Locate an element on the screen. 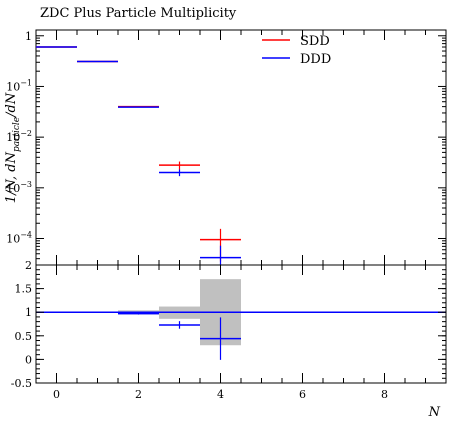 This screenshot has width=461, height=422. ratio-y-tick-label: 0.5 is located at coordinates (24, 336).